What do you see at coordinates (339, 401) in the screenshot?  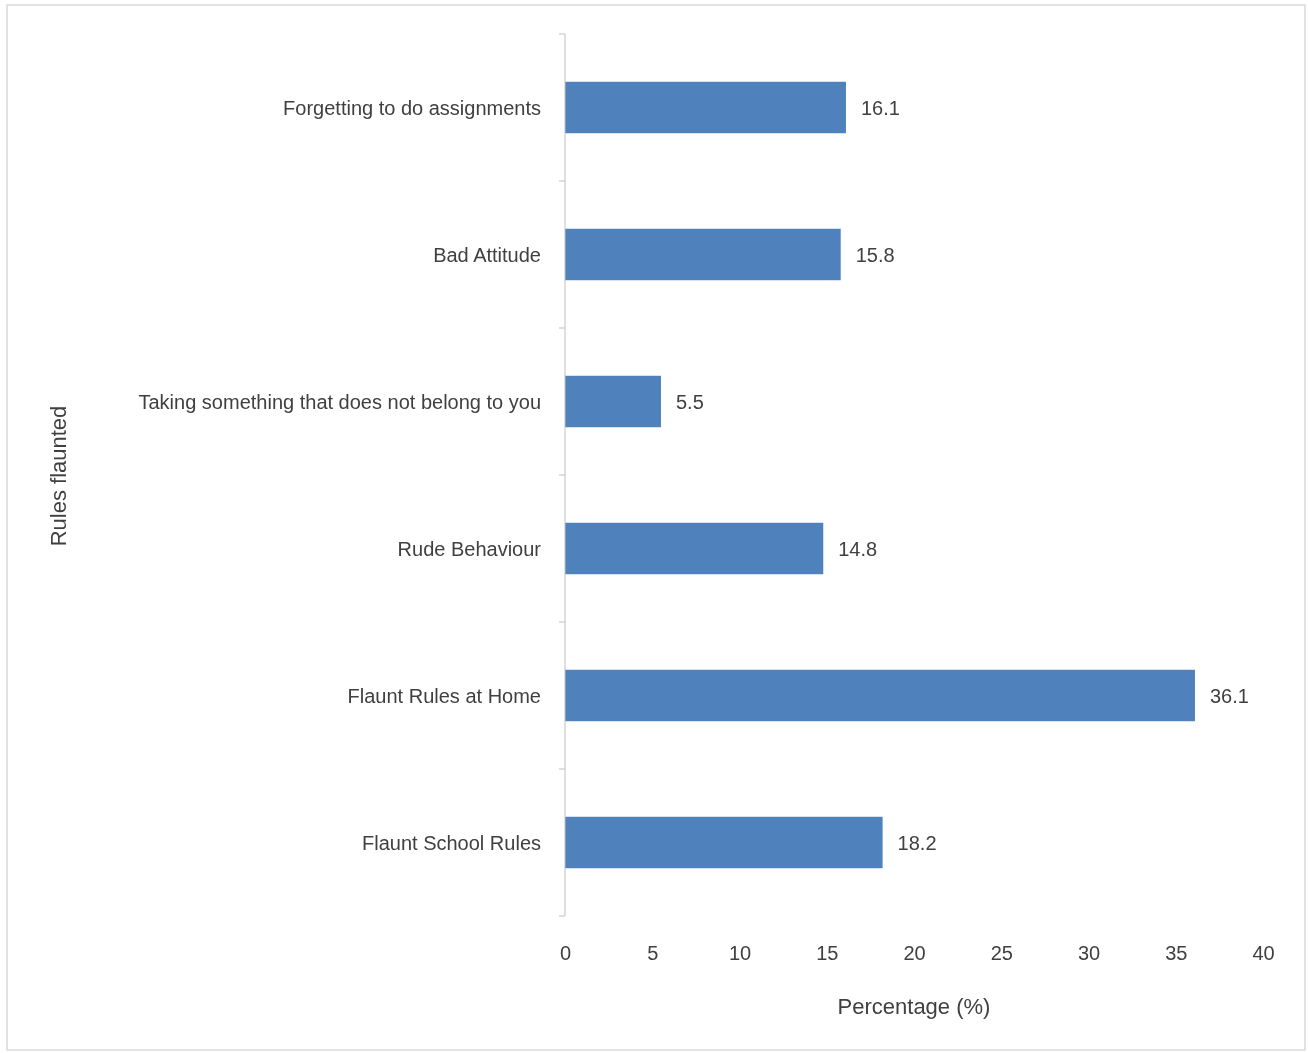 I see `y-tick-label: Taking something that does not belong to you` at bounding box center [339, 401].